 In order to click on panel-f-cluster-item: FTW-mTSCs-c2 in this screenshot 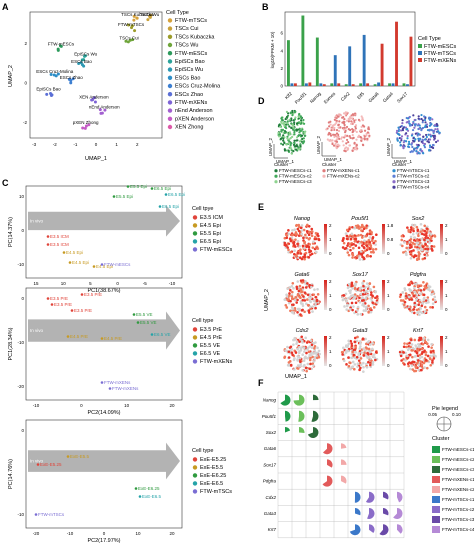, I will do `click(458, 509)`.